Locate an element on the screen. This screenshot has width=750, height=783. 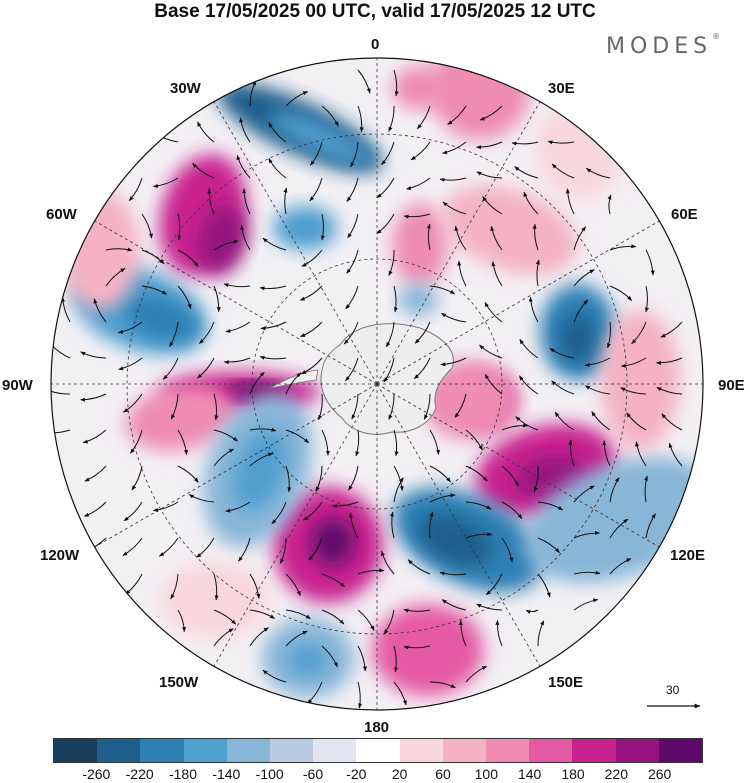
lon-label-0: 0 is located at coordinates (375, 44).